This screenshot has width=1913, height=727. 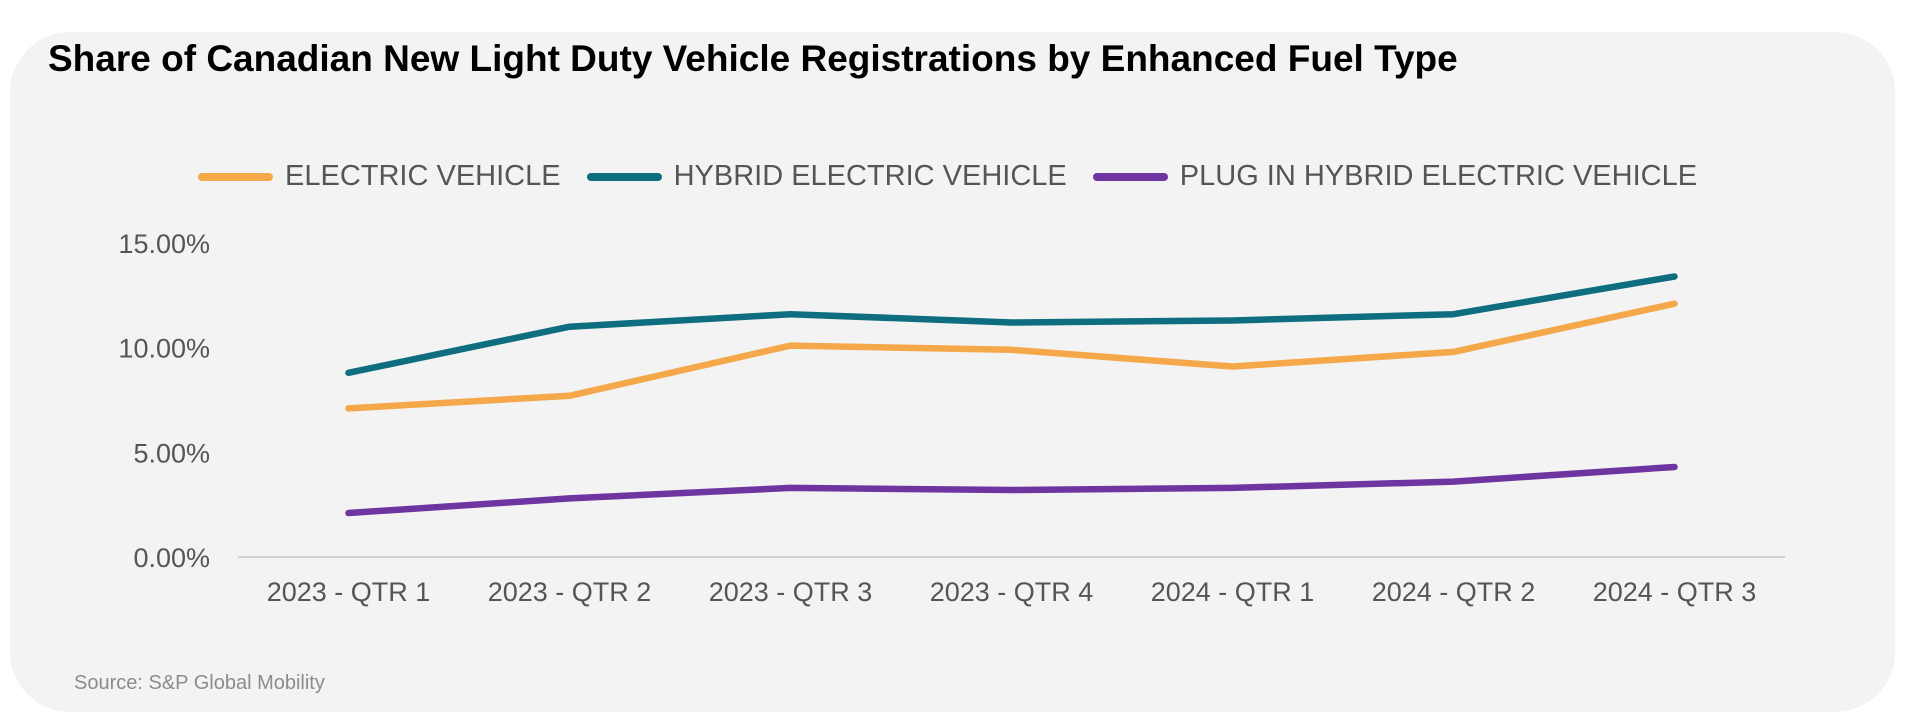 I want to click on series-line-hybrid, so click(x=1011, y=325).